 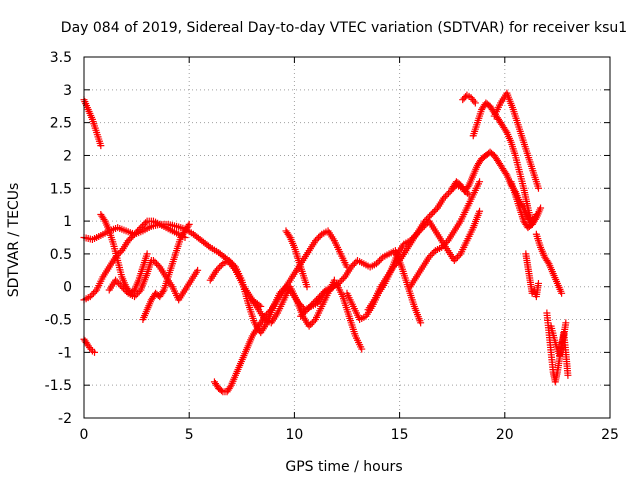 I want to click on y-tick-label: 1, so click(x=67, y=222).